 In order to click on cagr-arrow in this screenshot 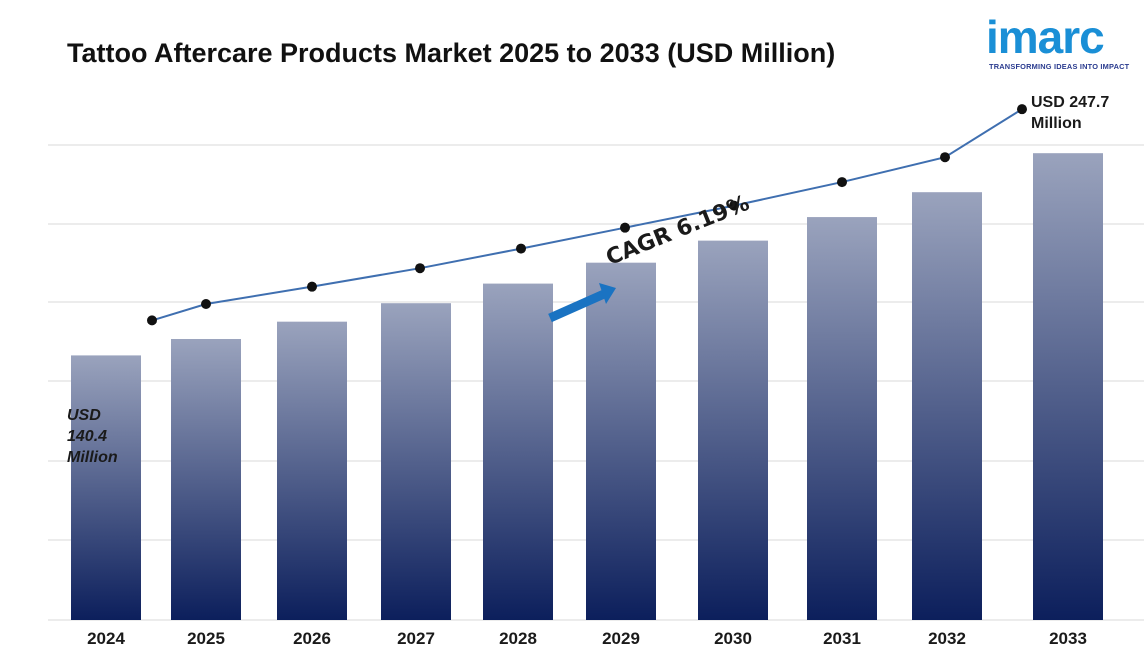, I will do `click(582, 303)`.